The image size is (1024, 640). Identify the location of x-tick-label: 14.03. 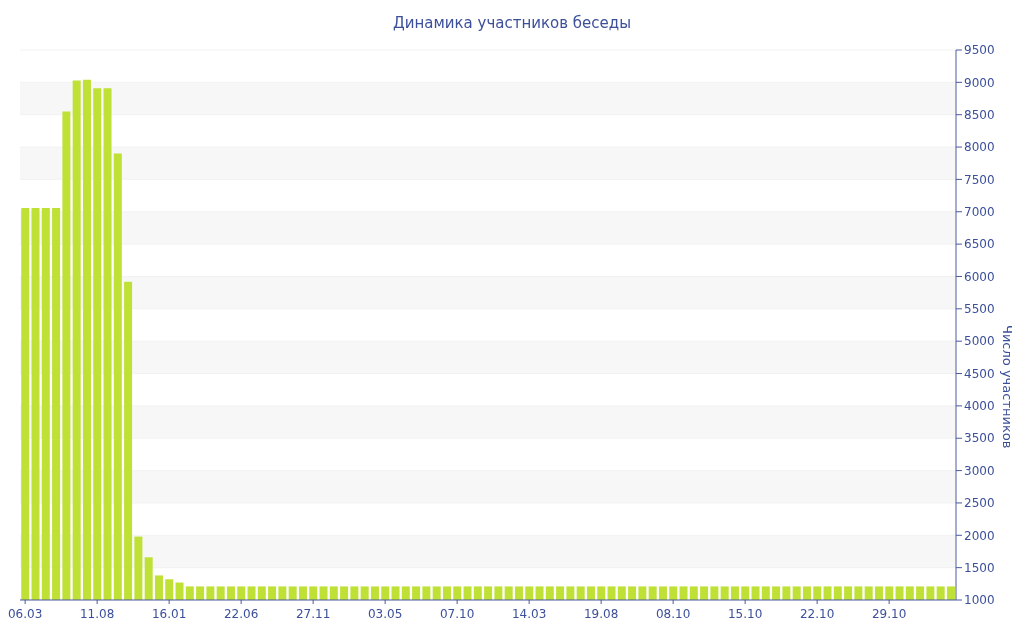
(529, 614).